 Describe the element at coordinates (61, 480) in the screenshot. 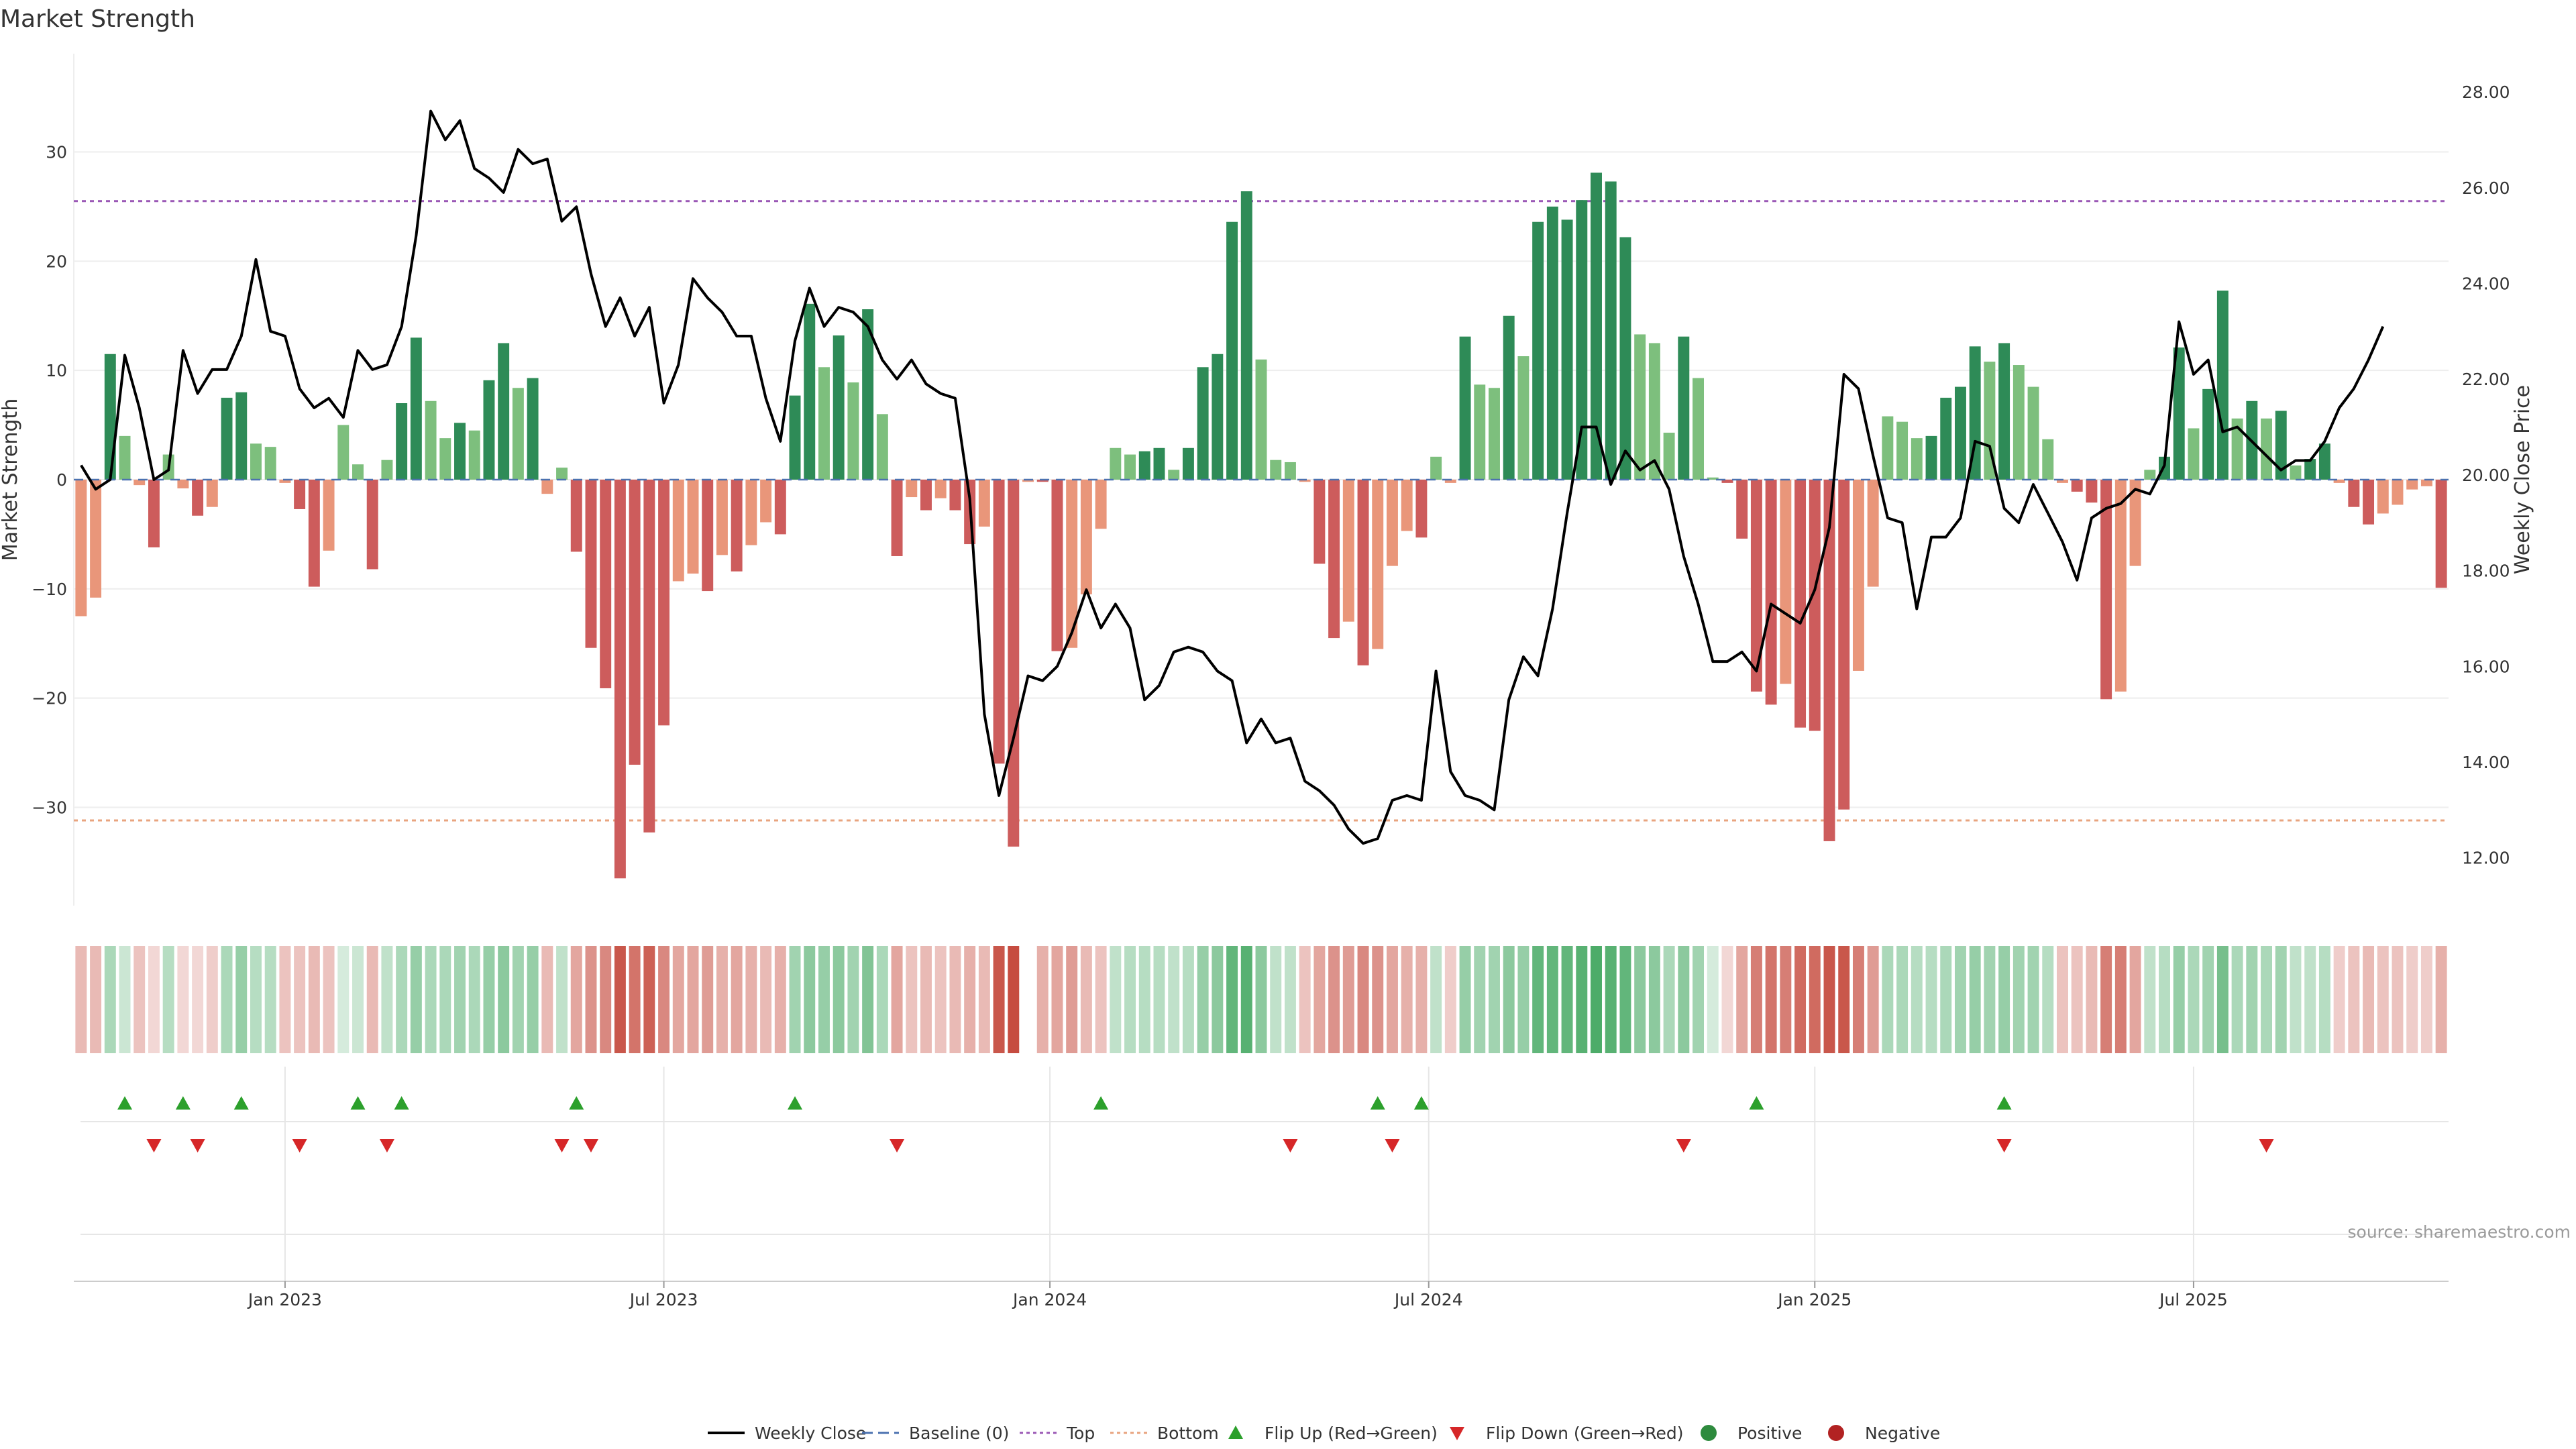

I see `y-tick-label: 0` at that location.